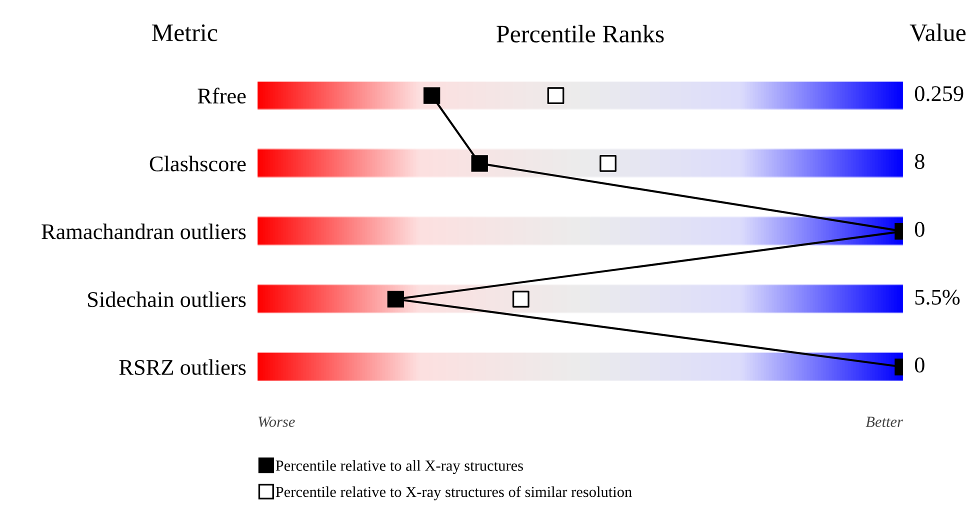 This screenshot has height=514, width=972. I want to click on text: 5.5%, so click(937, 297).